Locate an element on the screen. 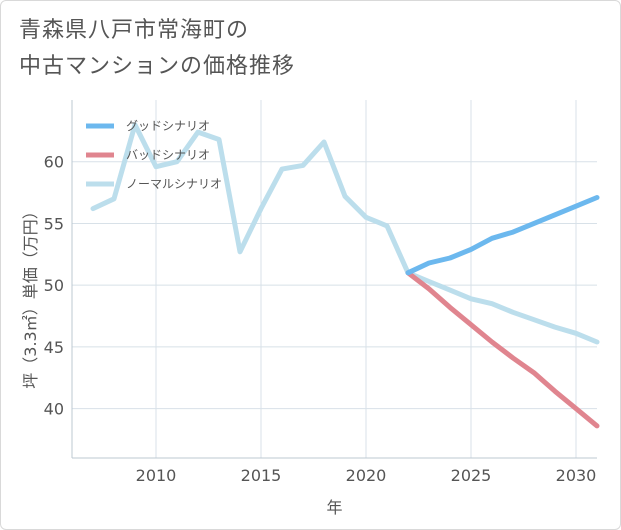 The image size is (621, 530). x-tick-label: 2015 is located at coordinates (261, 475).